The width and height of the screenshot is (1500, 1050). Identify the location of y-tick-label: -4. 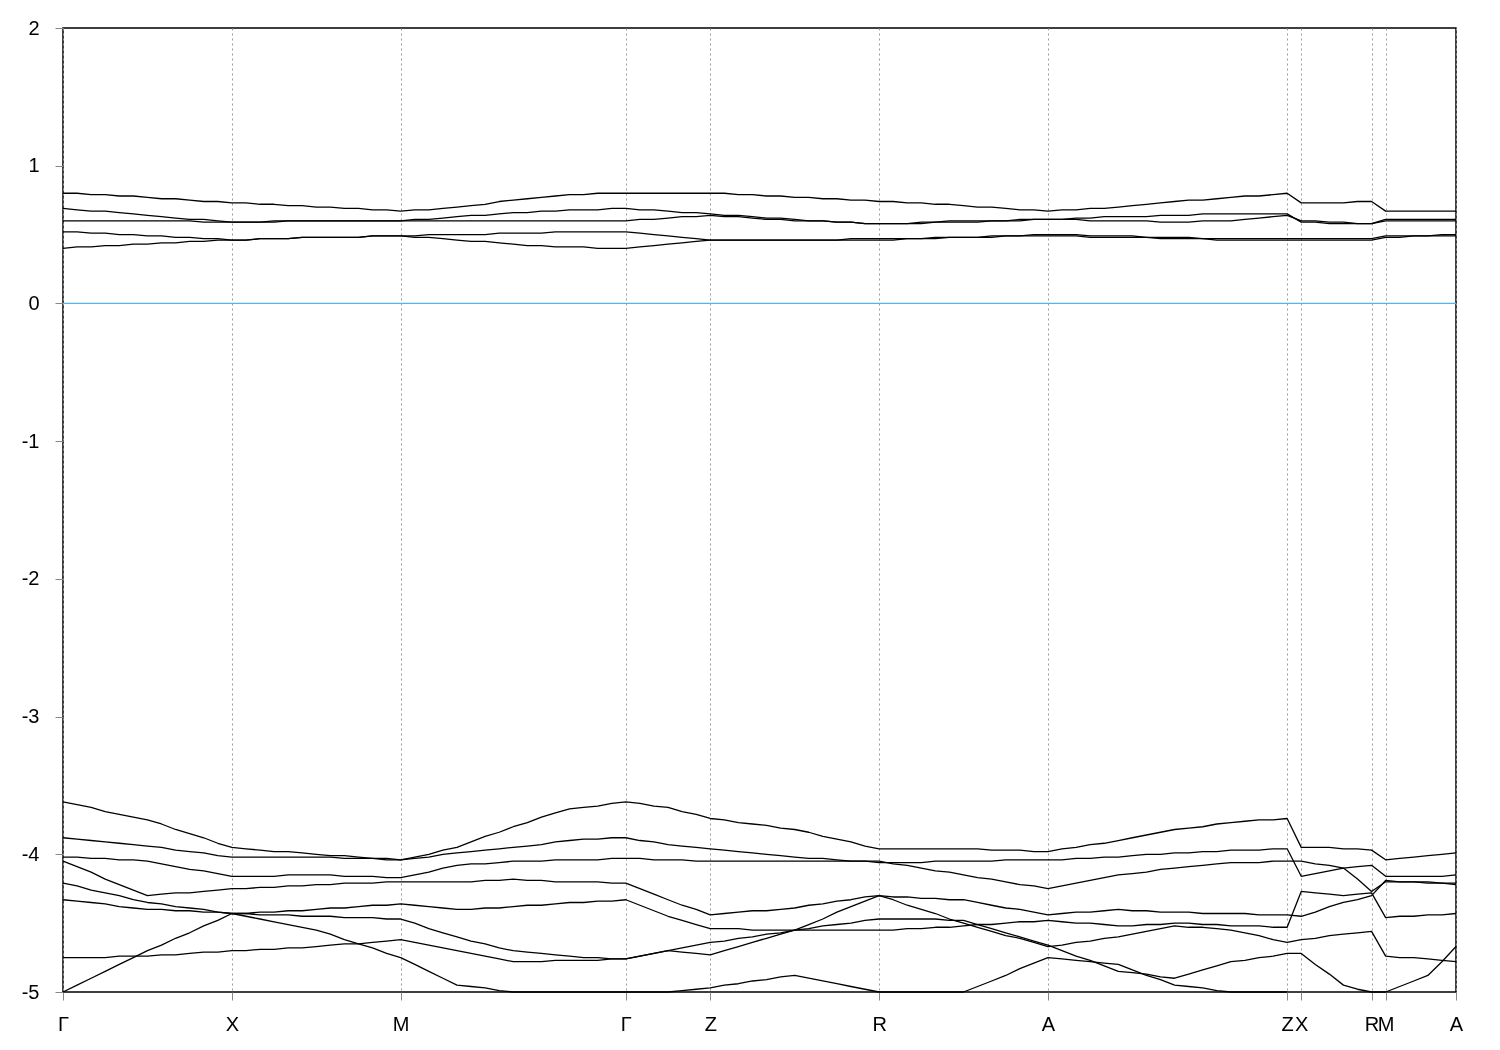
(30, 853).